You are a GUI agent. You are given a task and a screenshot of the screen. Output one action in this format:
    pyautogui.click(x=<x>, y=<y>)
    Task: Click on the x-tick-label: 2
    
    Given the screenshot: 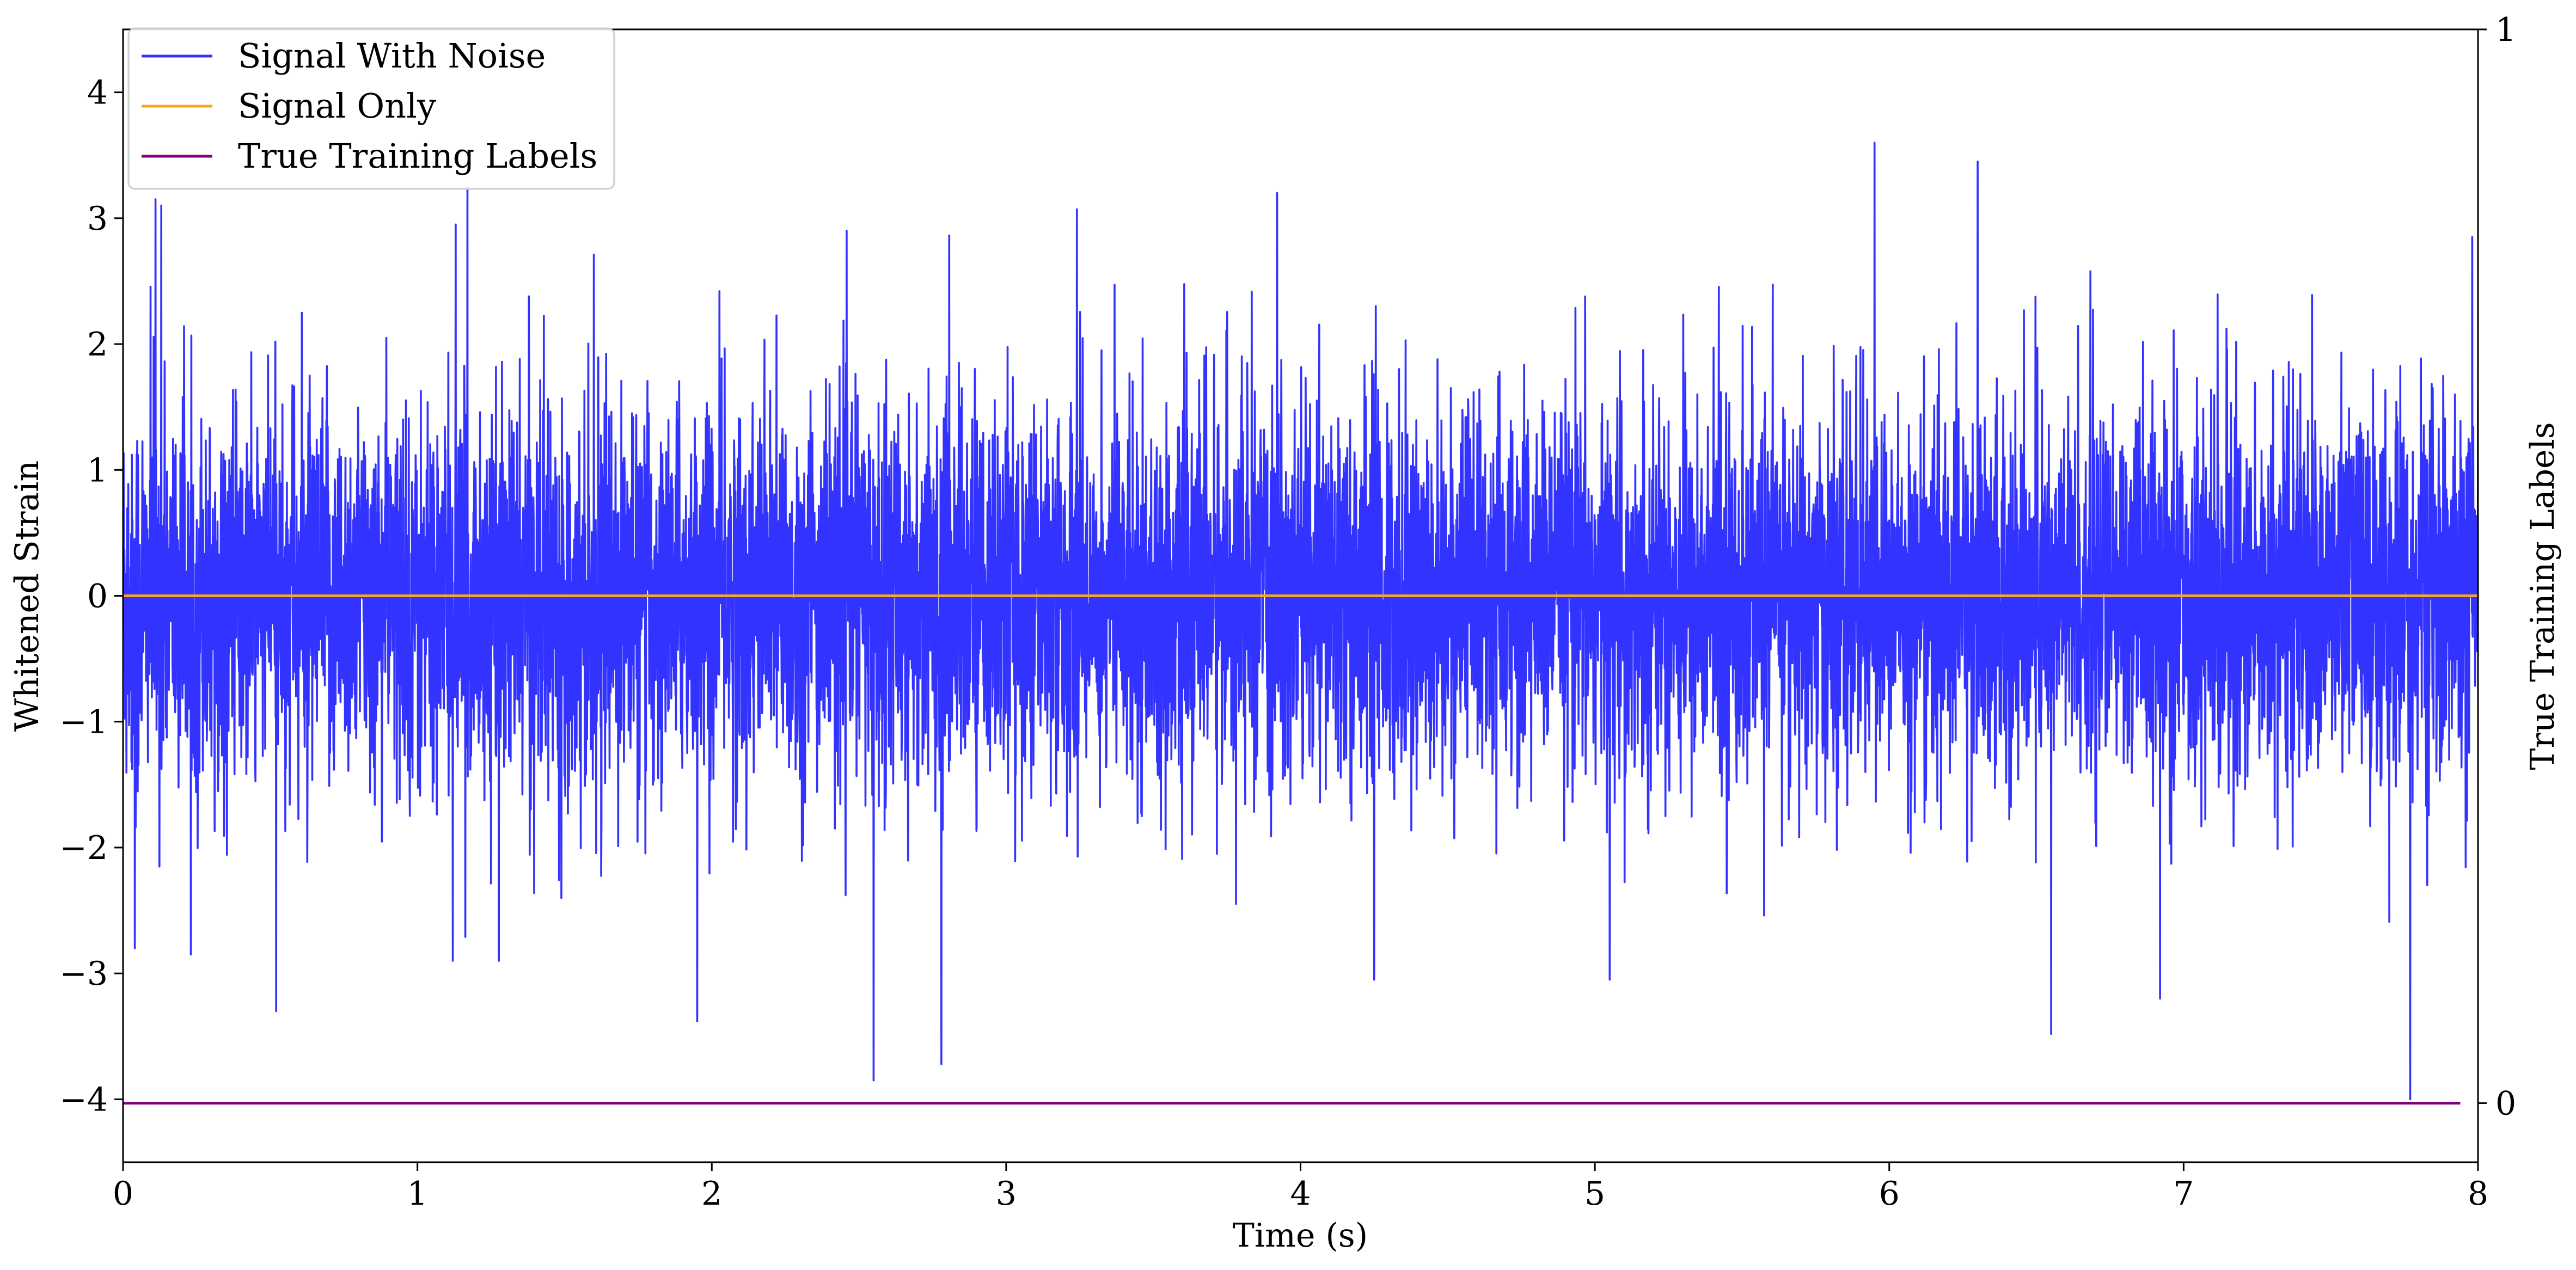 What is the action you would take?
    pyautogui.click(x=711, y=1194)
    